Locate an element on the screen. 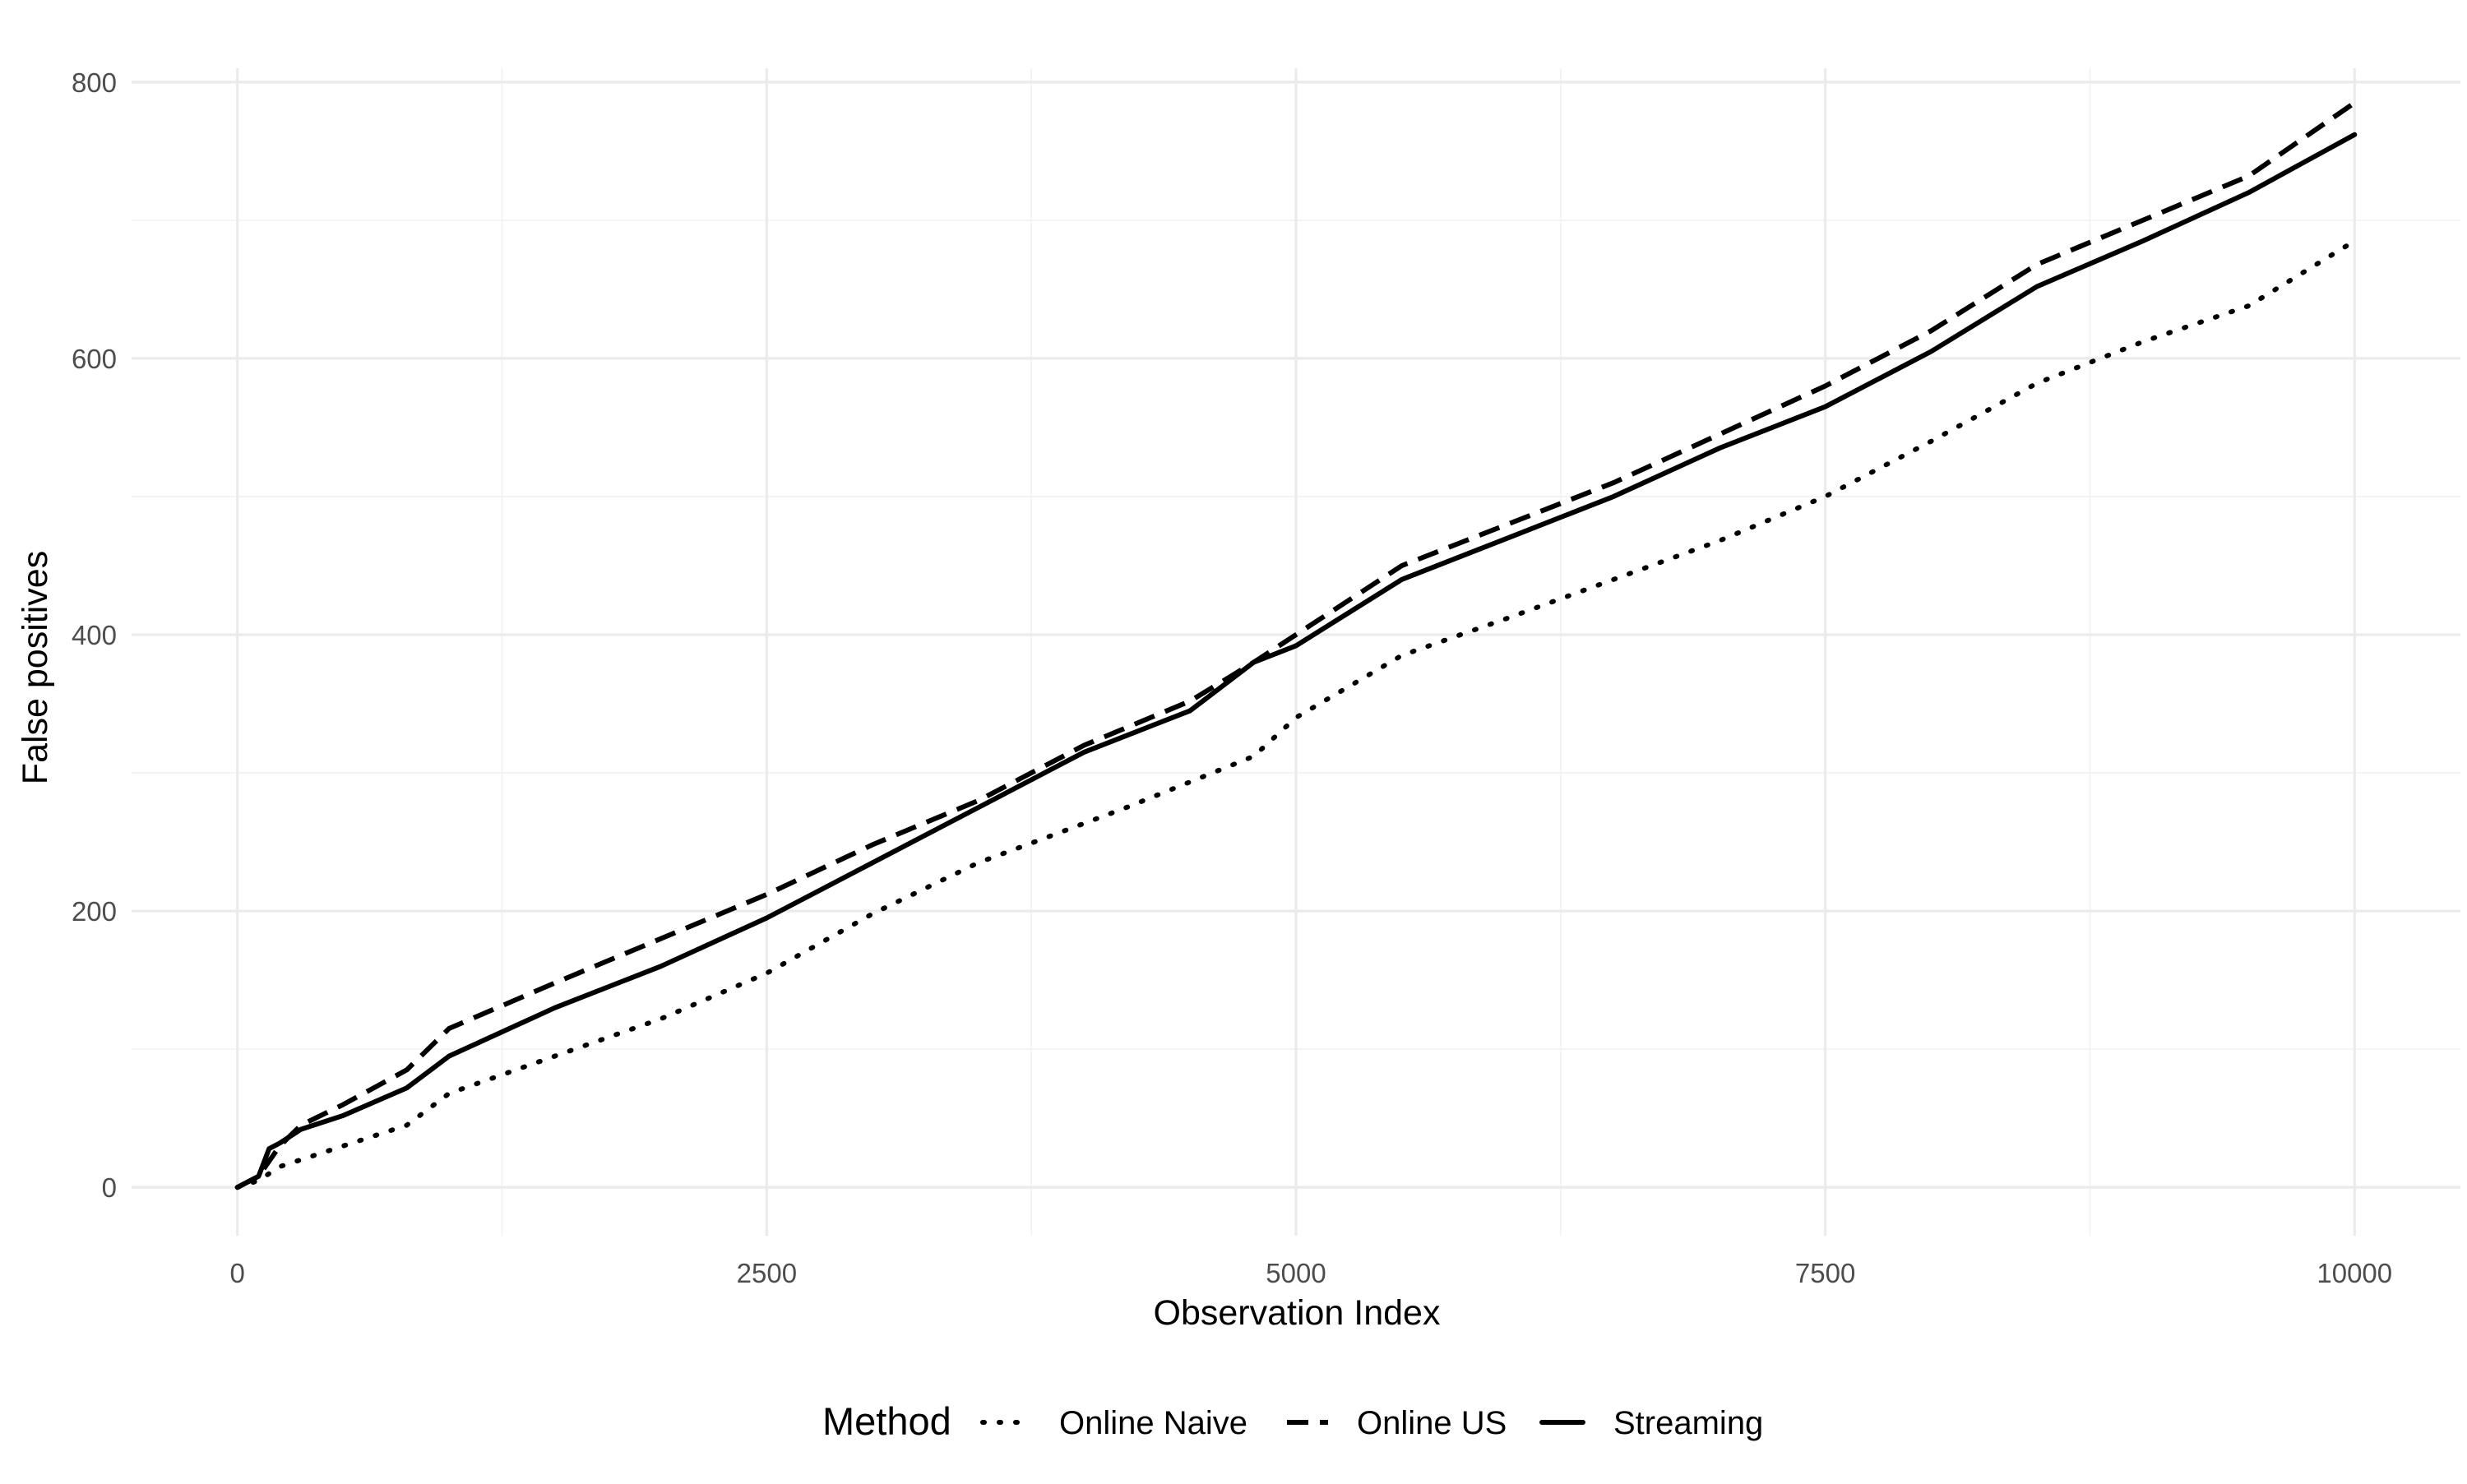 The width and height of the screenshot is (2467, 1484). x-tick-label: 10000 is located at coordinates (2354, 1273).